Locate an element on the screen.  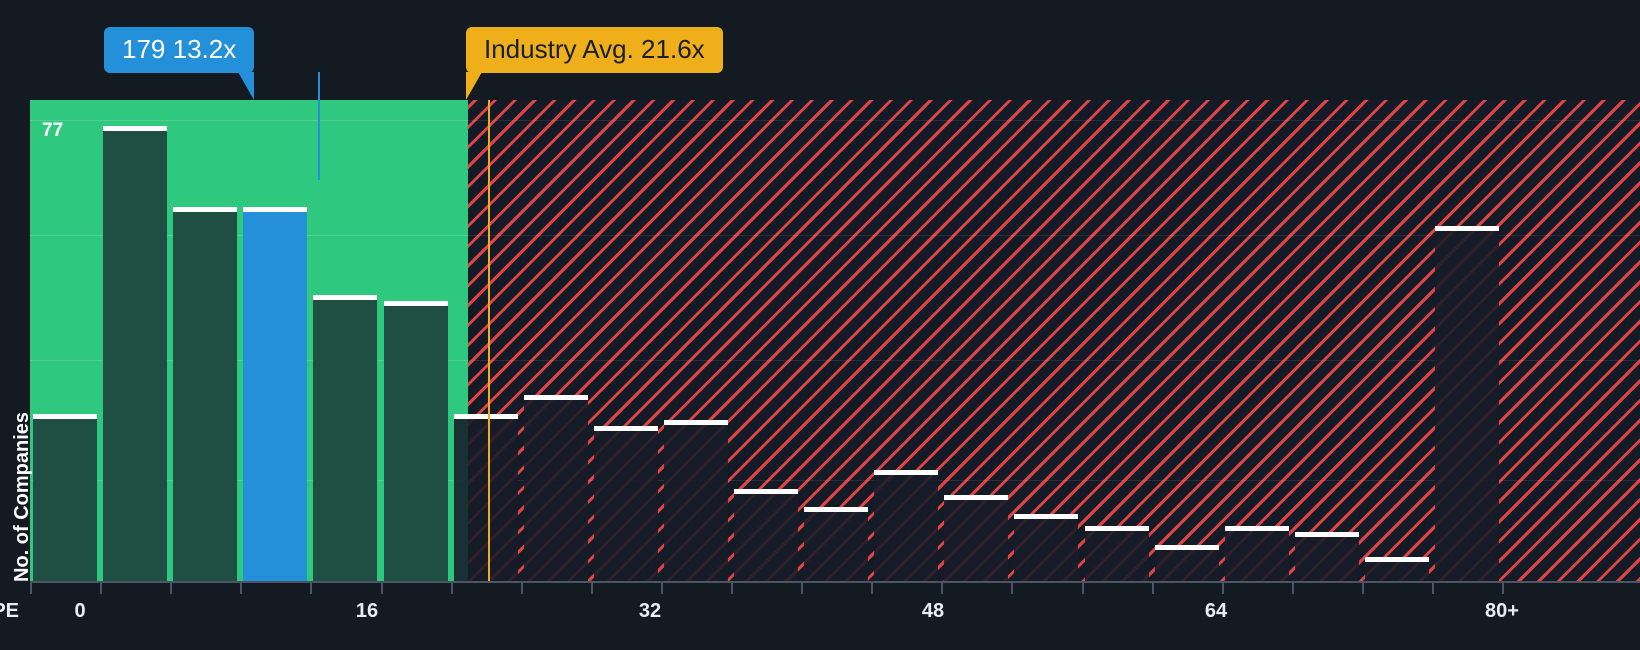
x-tick-label-64: 64 is located at coordinates (1216, 611).